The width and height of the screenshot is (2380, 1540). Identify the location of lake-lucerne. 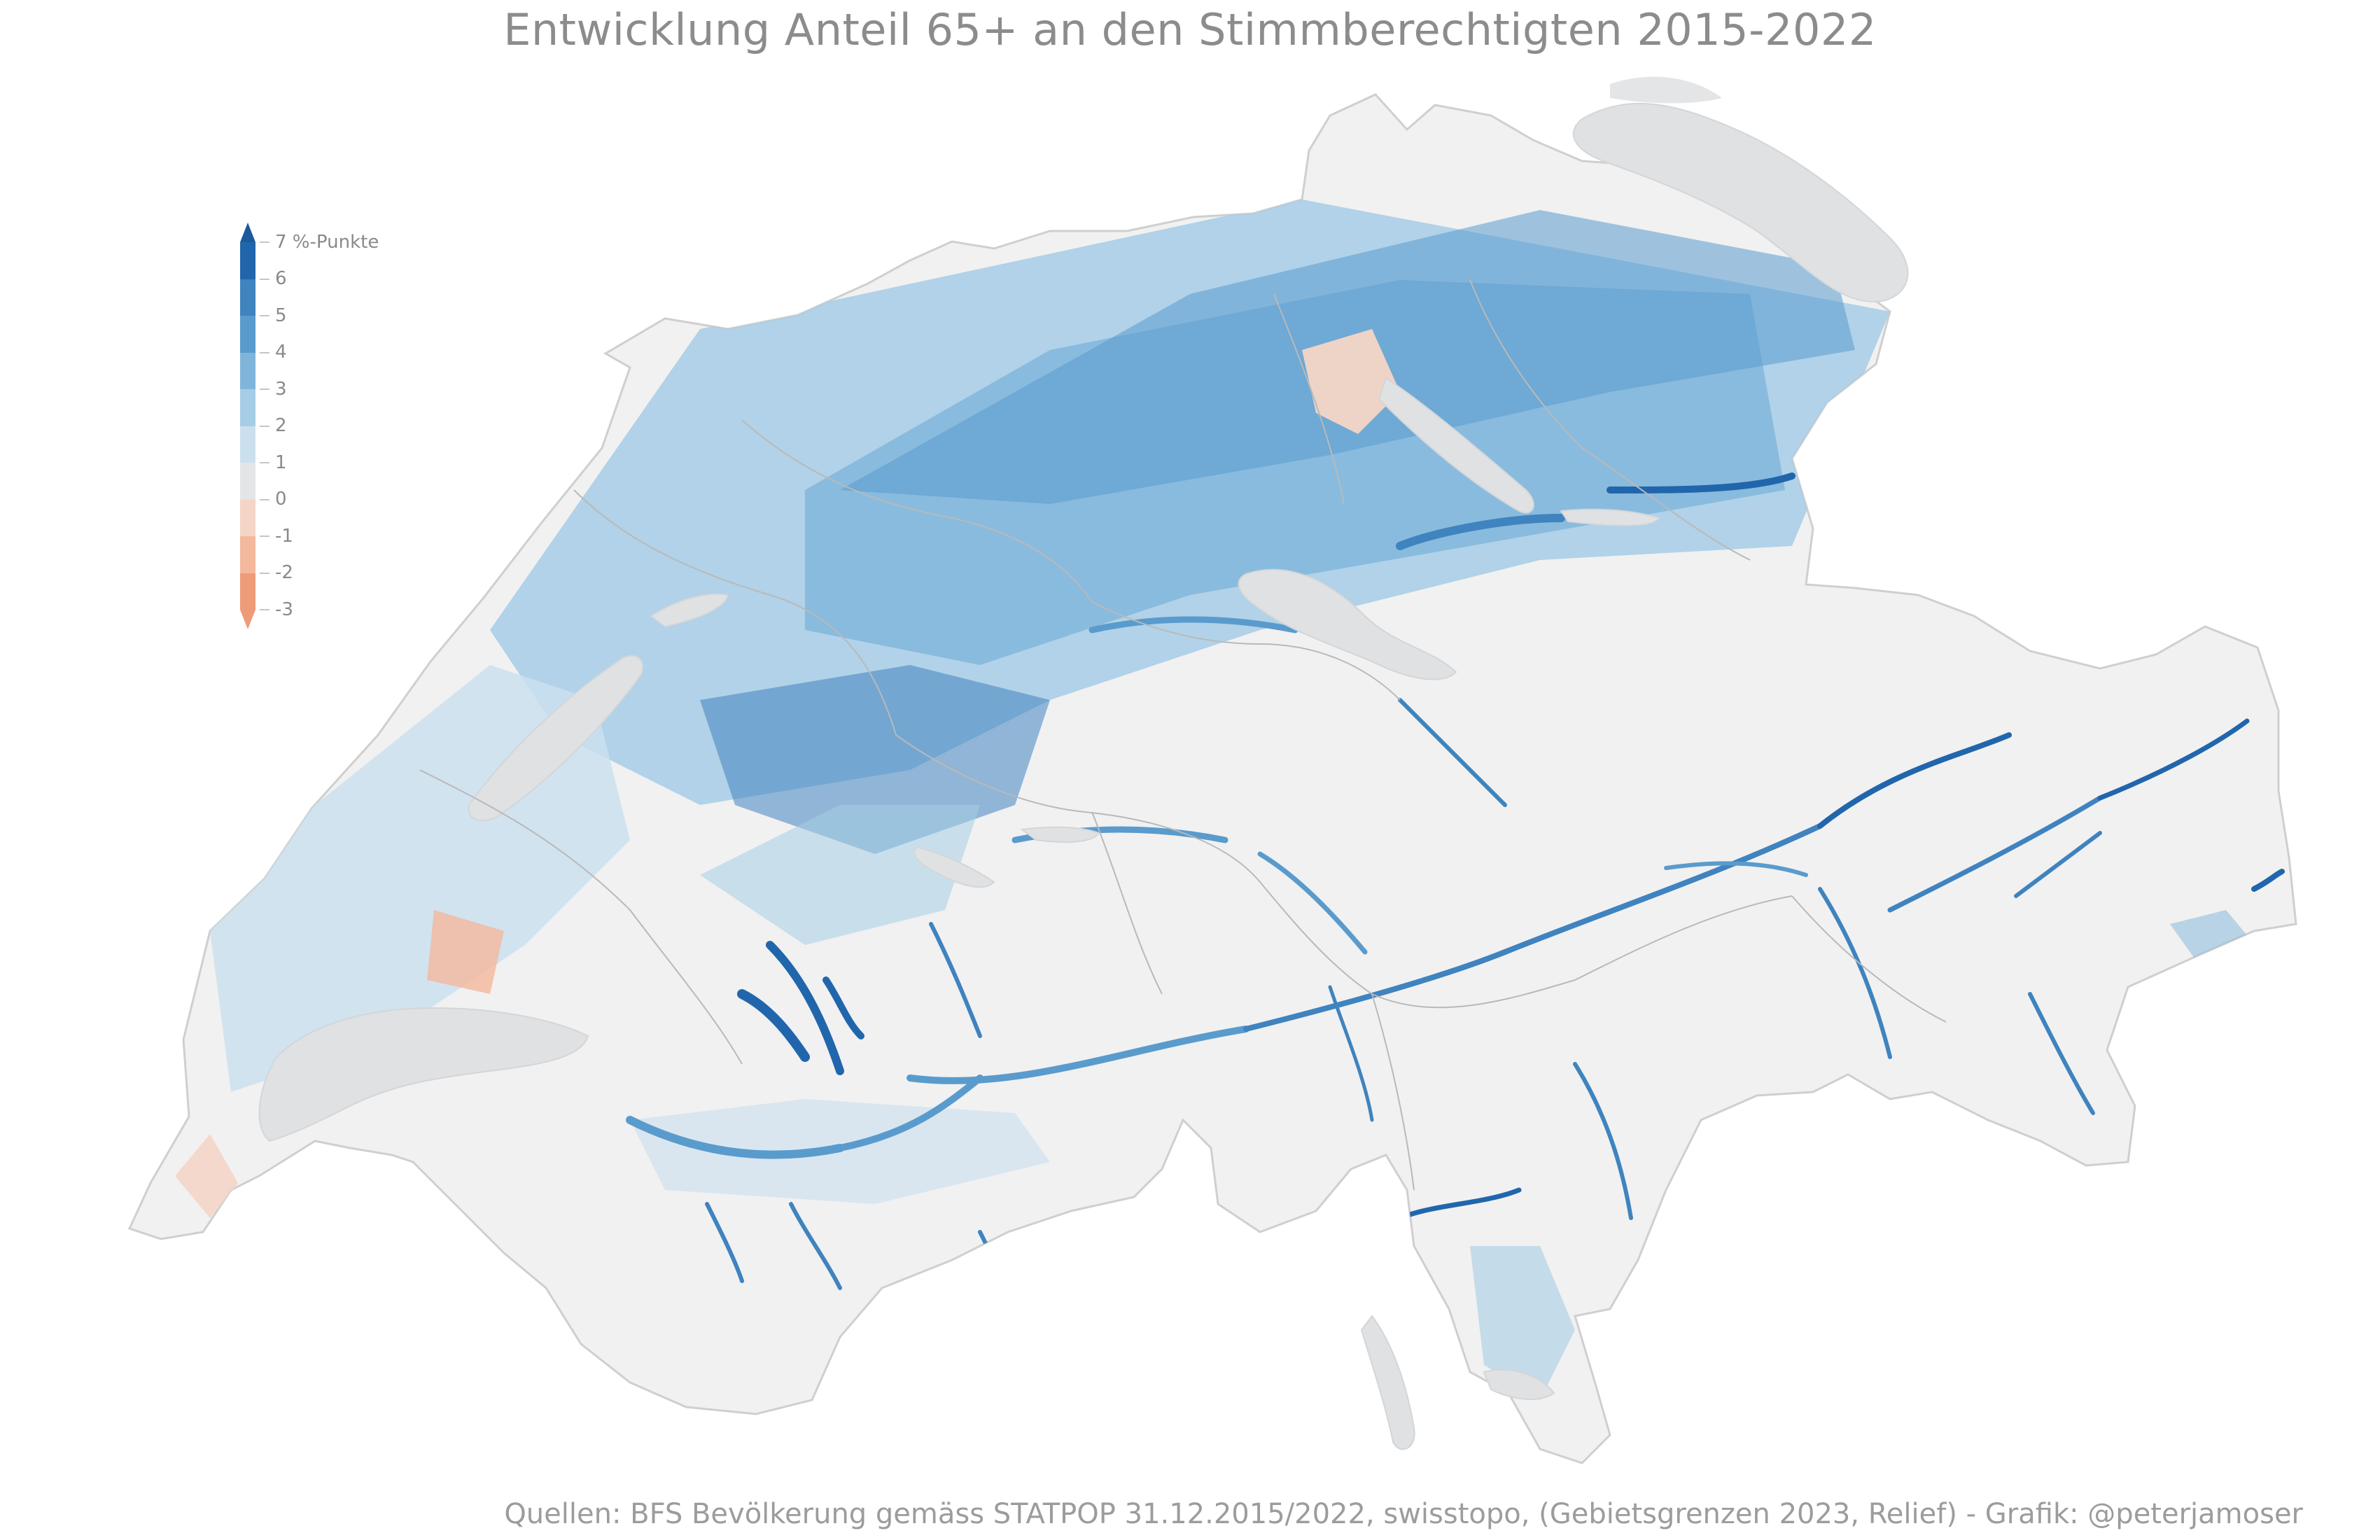
(1347, 624).